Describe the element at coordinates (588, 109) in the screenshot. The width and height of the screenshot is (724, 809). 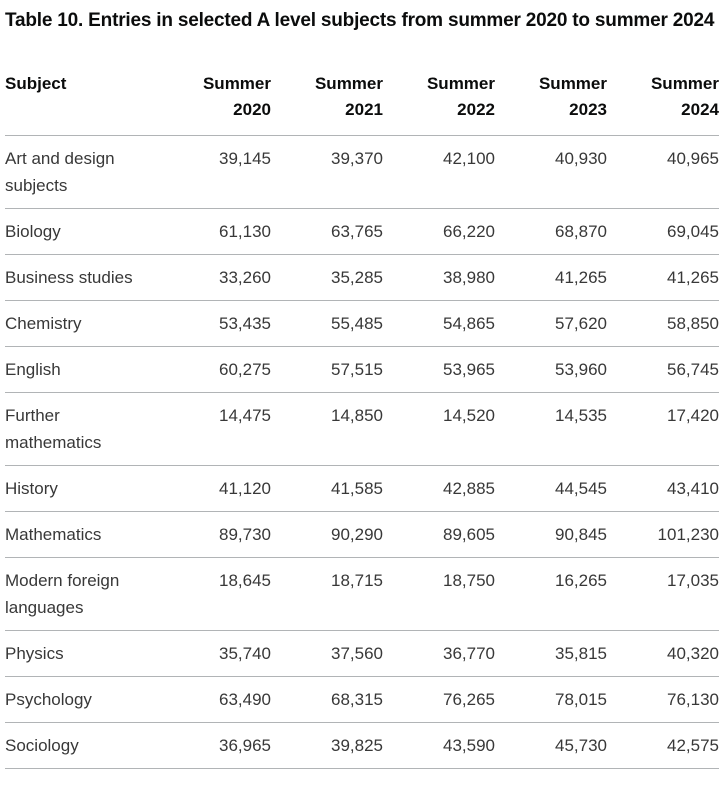
I see `column-header-year: 2023` at that location.